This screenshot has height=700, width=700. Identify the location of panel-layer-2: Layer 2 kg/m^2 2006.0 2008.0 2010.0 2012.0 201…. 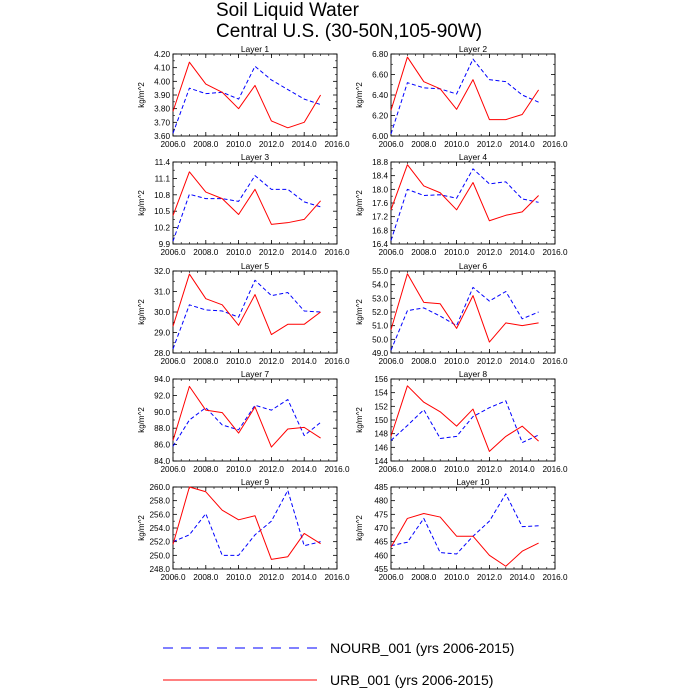
(461, 96).